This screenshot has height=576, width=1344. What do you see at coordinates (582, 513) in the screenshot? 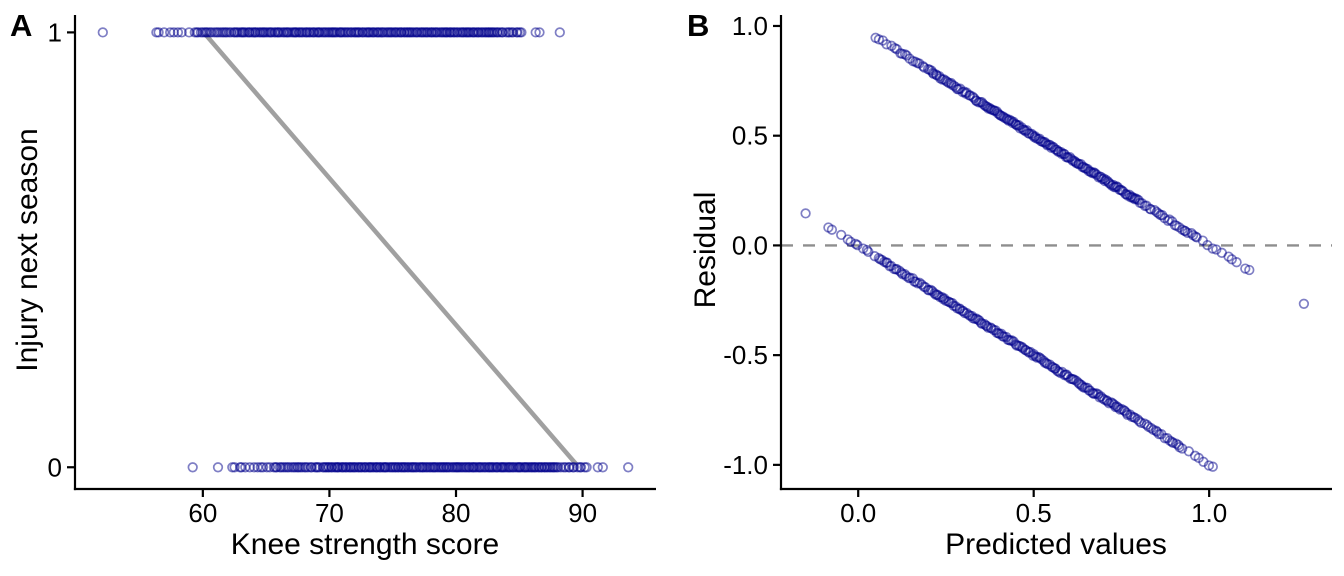
I see `x-tick-label: 90` at bounding box center [582, 513].